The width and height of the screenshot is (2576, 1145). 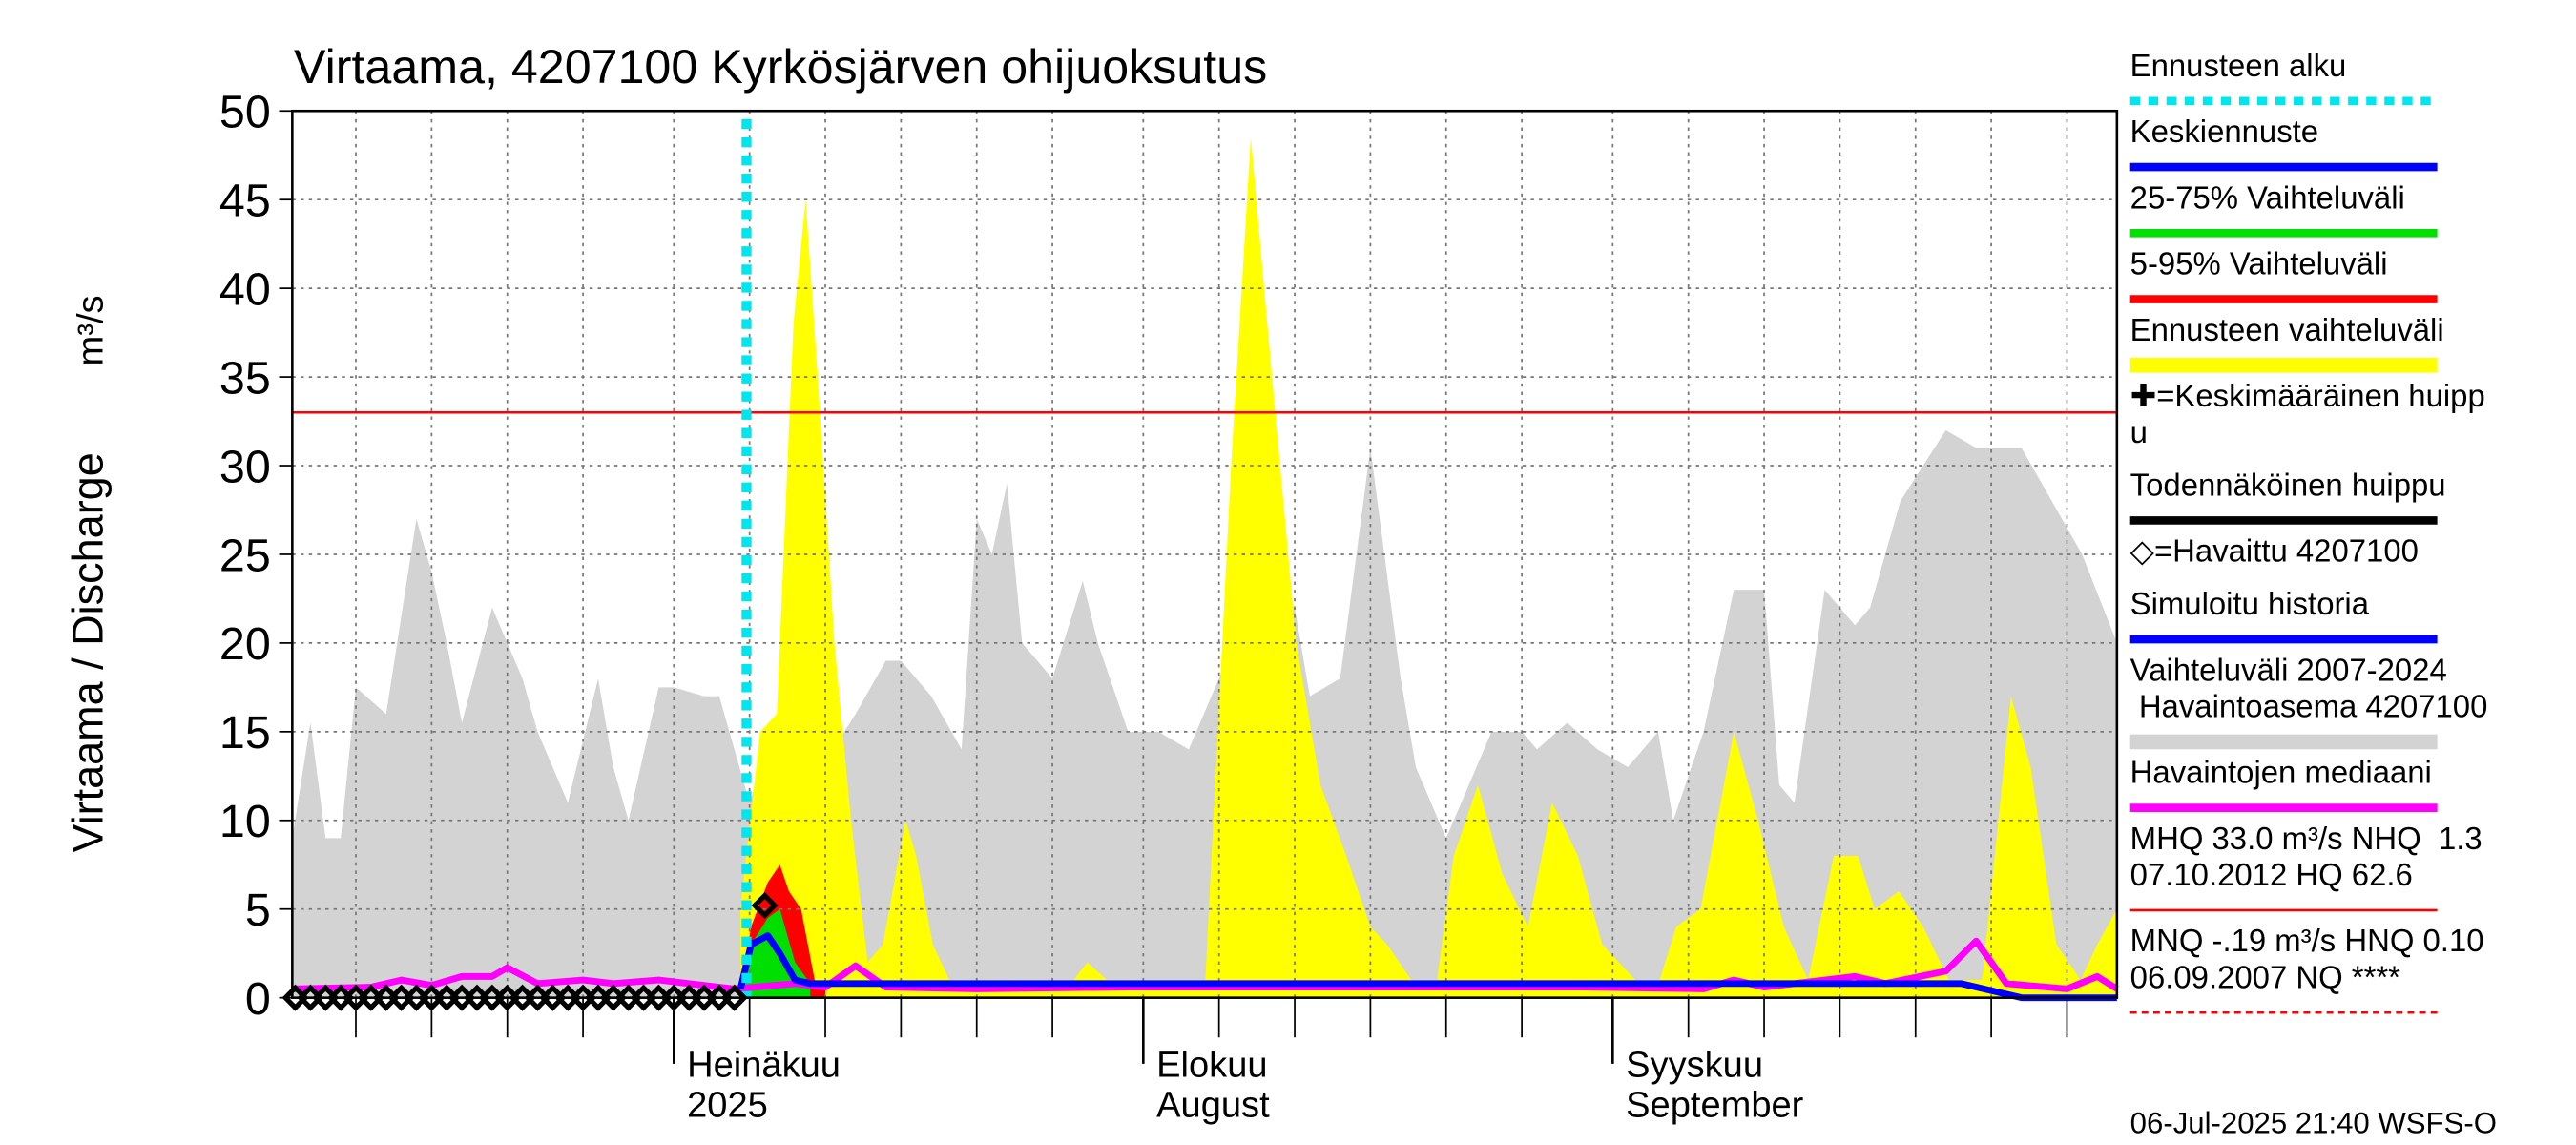 What do you see at coordinates (245, 289) in the screenshot?
I see `y-tick-label: 40` at bounding box center [245, 289].